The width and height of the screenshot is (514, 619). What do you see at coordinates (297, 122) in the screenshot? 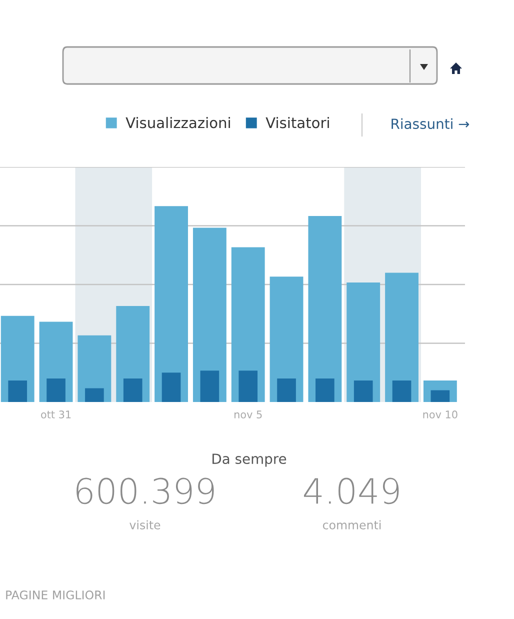
I see `legend-label: Visitatori` at bounding box center [297, 122].